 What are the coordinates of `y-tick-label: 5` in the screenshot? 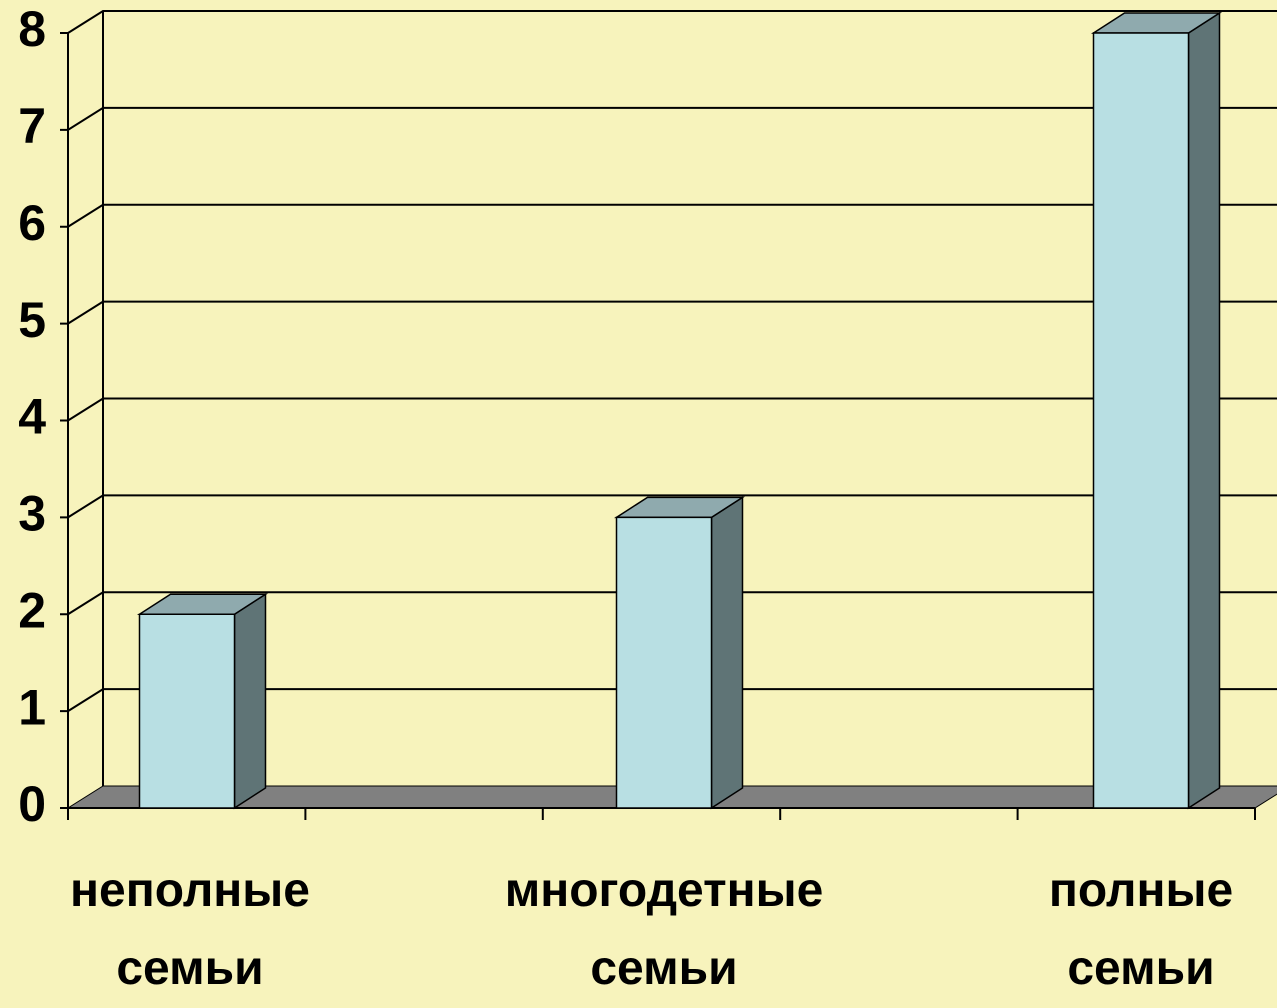 It's located at (32, 320).